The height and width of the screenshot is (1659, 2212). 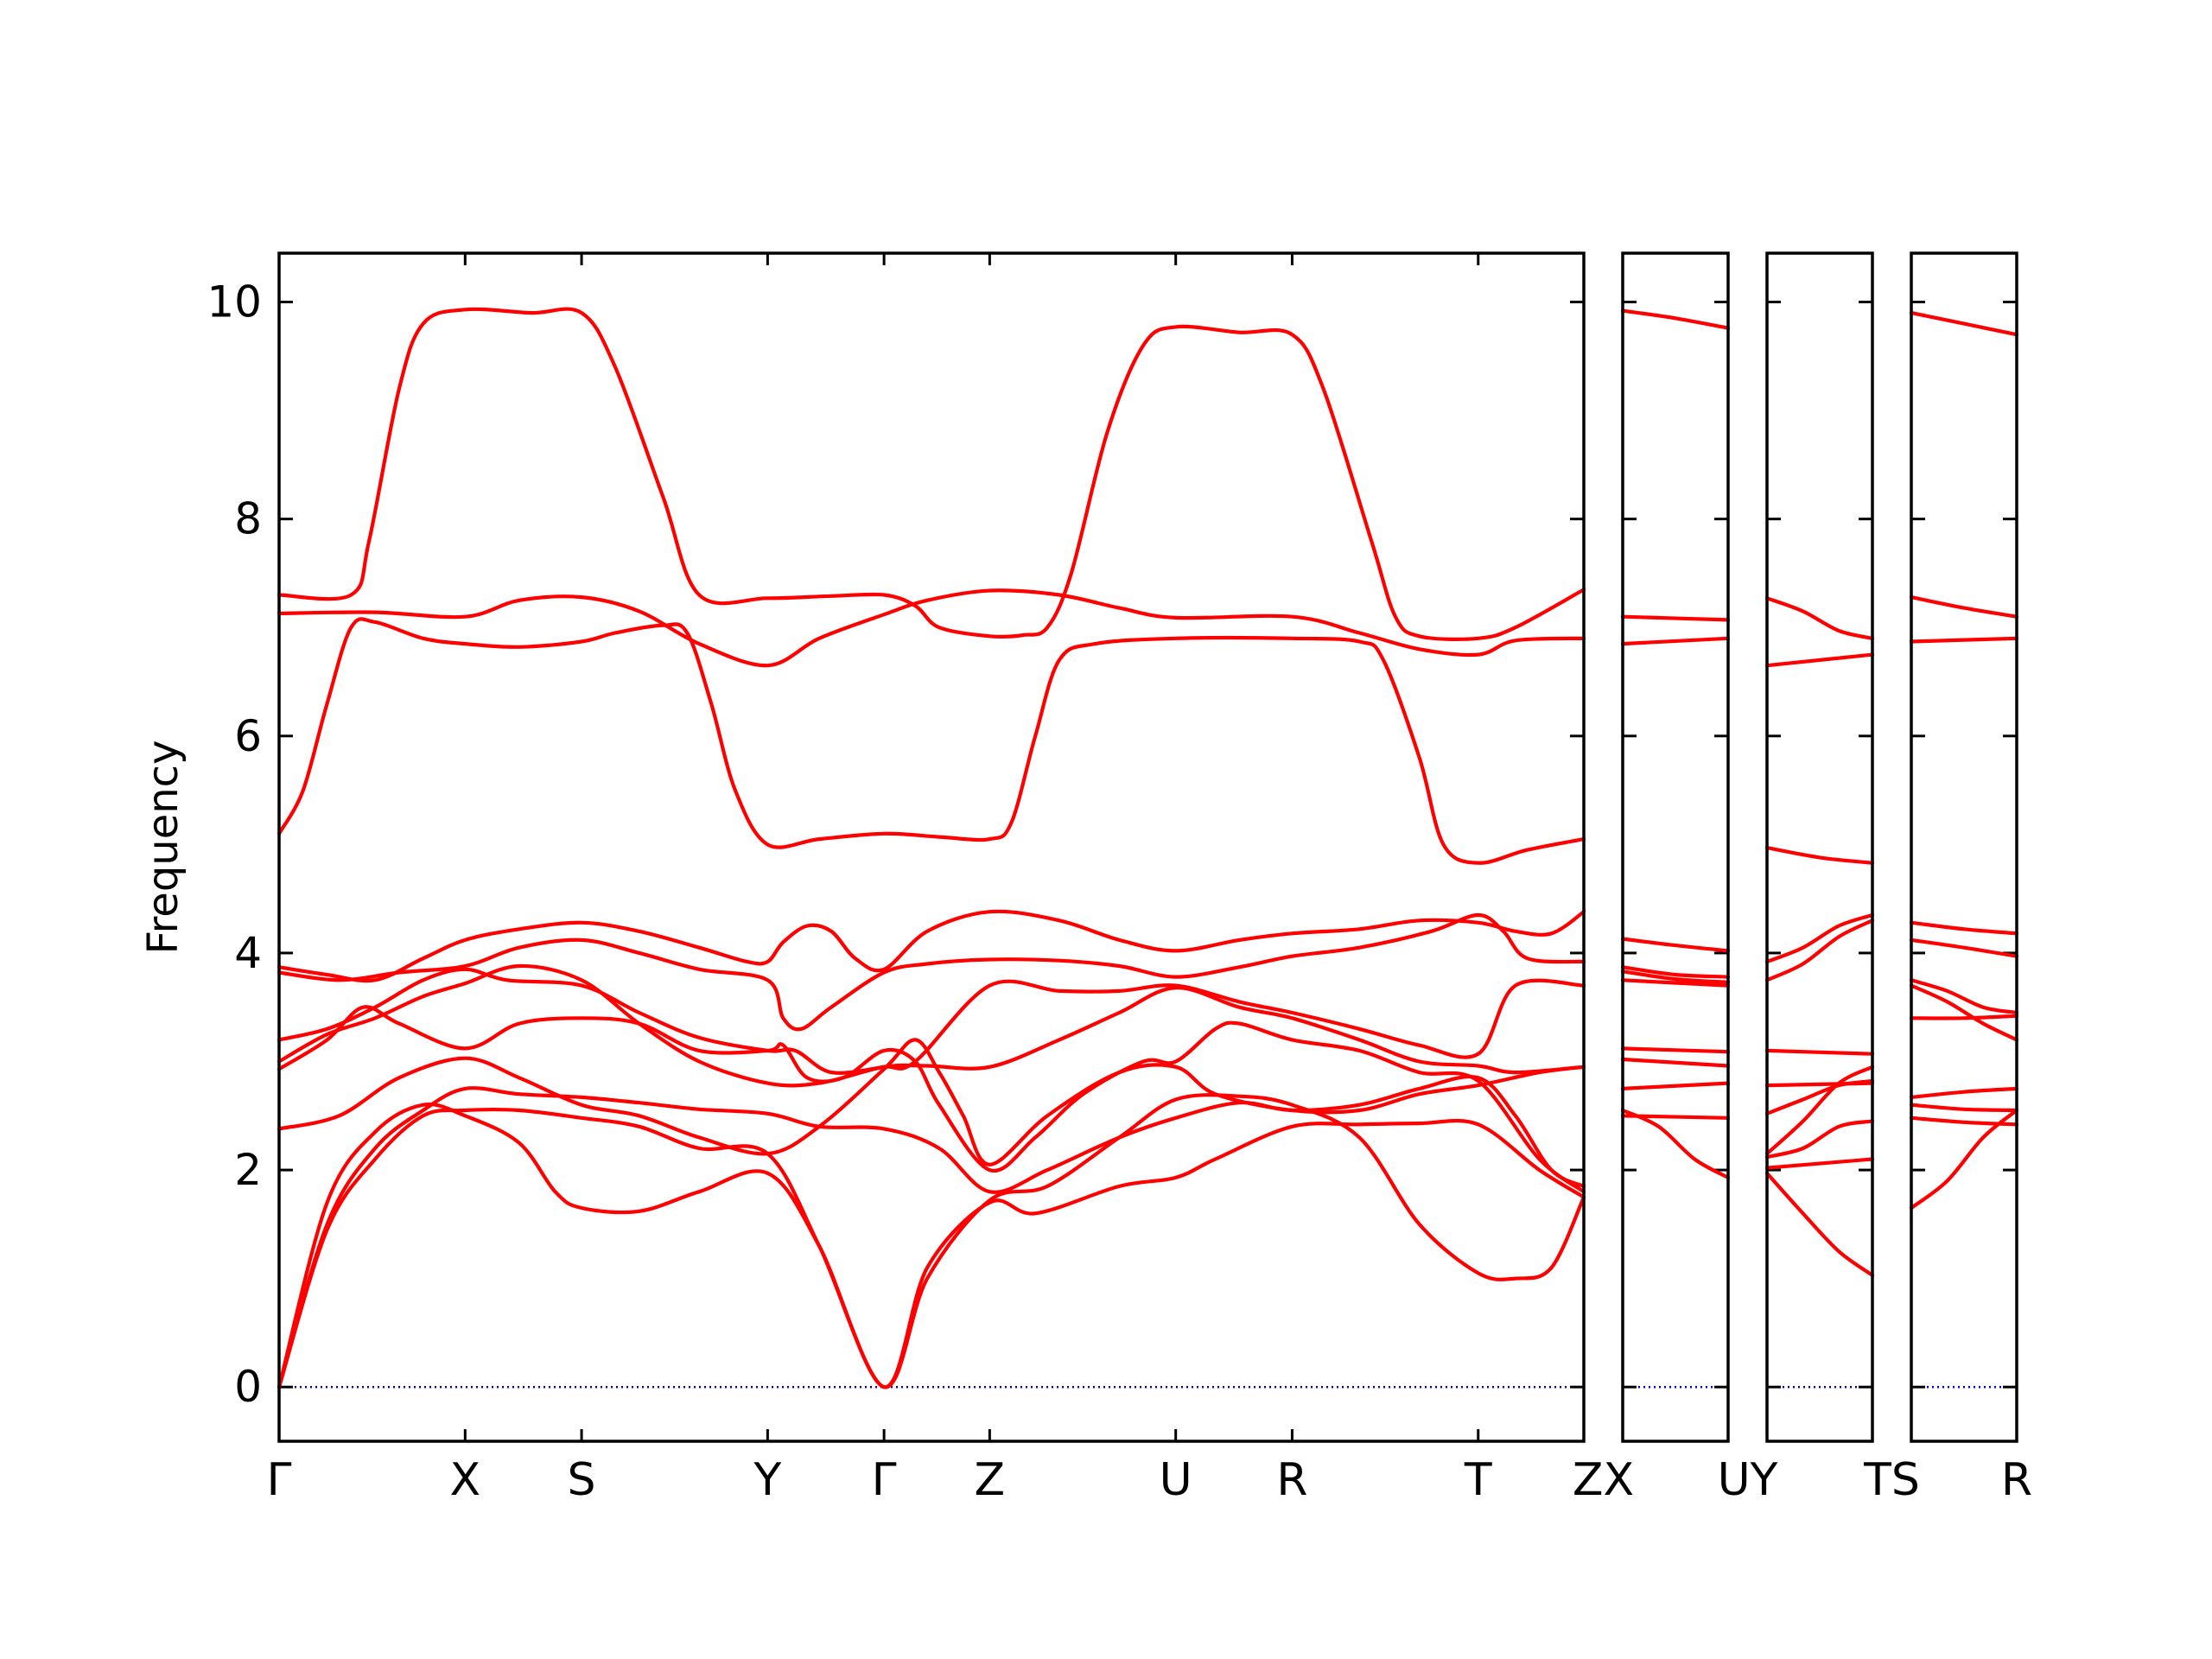 What do you see at coordinates (1891, 1480) in the screenshot?
I see `x-tick-label: TS` at bounding box center [1891, 1480].